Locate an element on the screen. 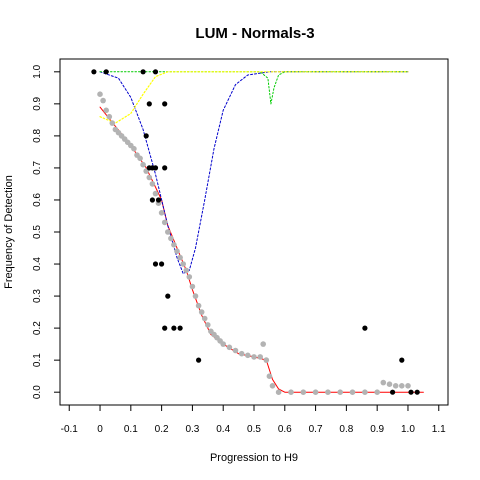 The image size is (480, 480). yellow-dotted-line is located at coordinates (254, 97).